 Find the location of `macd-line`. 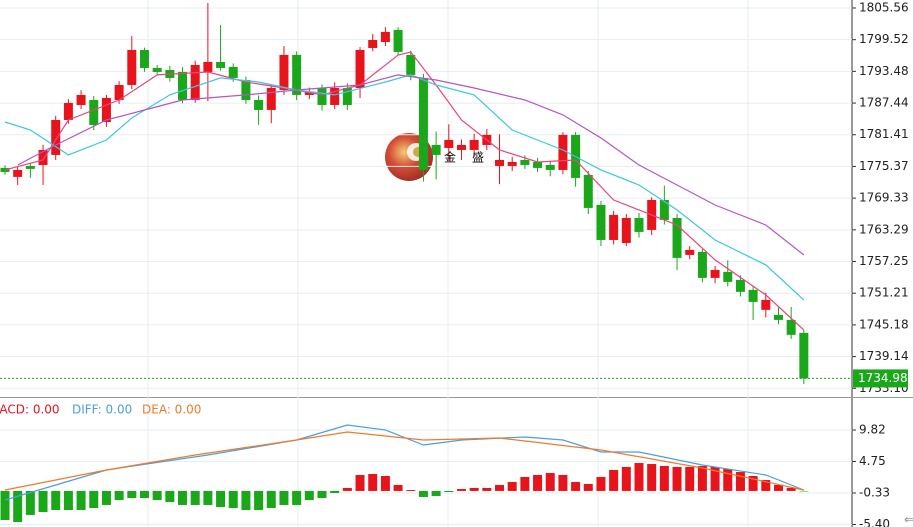

macd-line is located at coordinates (404, 461).